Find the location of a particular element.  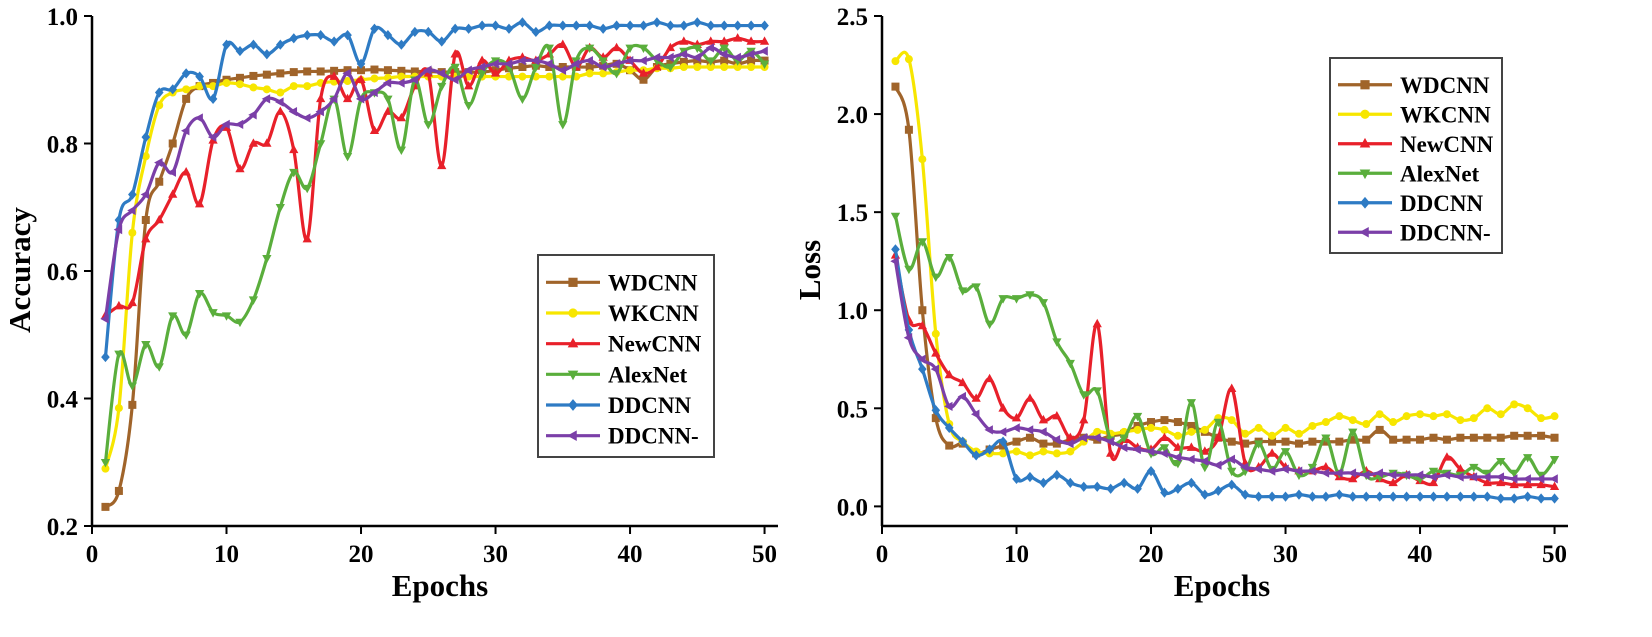

accuracy-legend-item-newcnn: NewCNN is located at coordinates (624, 344).